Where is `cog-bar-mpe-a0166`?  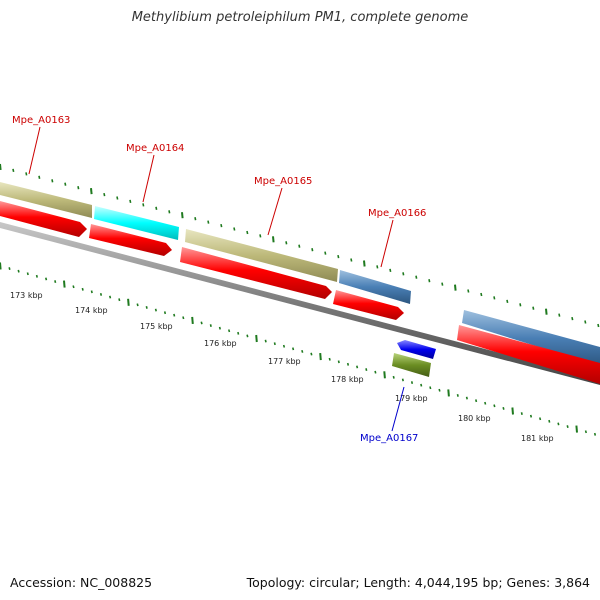 cog-bar-mpe-a0166 is located at coordinates (375, 287).